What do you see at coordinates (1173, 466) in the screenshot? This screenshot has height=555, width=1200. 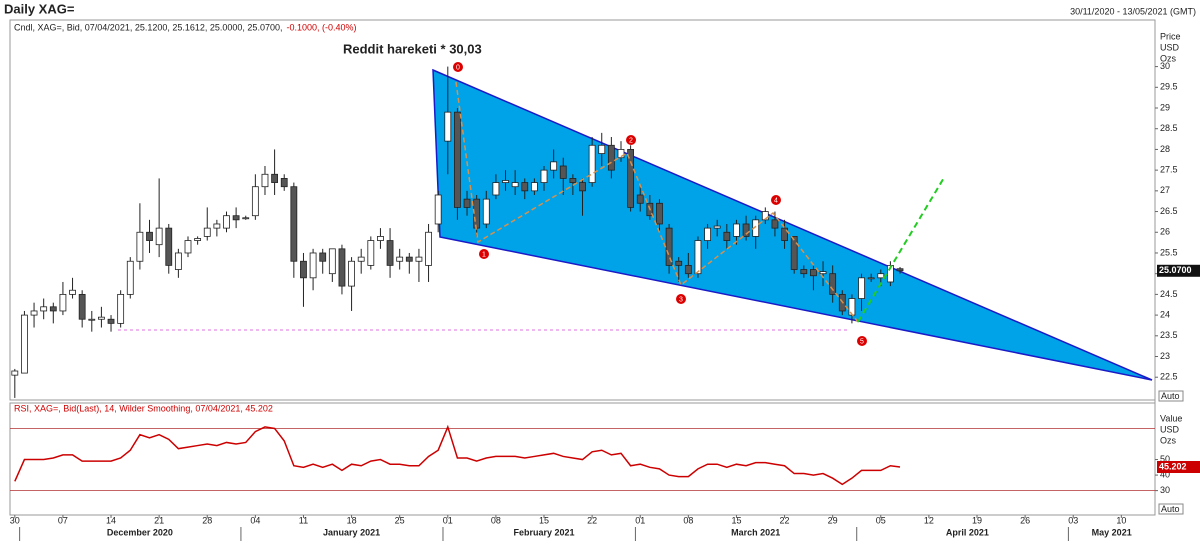 I see `rsi-last-label: 45.202` at bounding box center [1173, 466].